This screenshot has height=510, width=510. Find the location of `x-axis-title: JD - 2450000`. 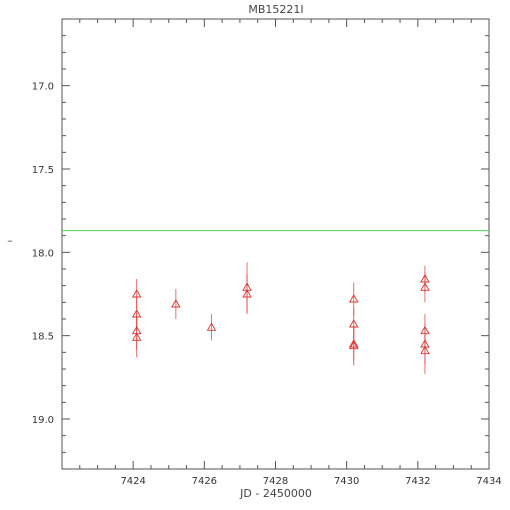

x-axis-title: JD - 2450000 is located at coordinates (275, 493).